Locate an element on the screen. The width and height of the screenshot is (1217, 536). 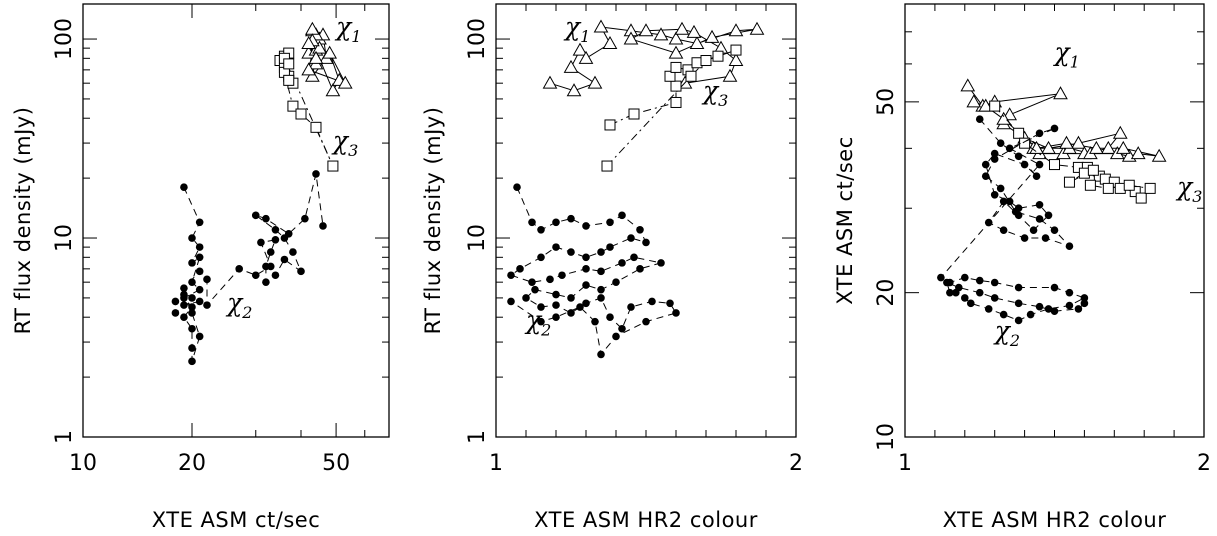
y-tick-label: 10 is located at coordinates (886, 437).